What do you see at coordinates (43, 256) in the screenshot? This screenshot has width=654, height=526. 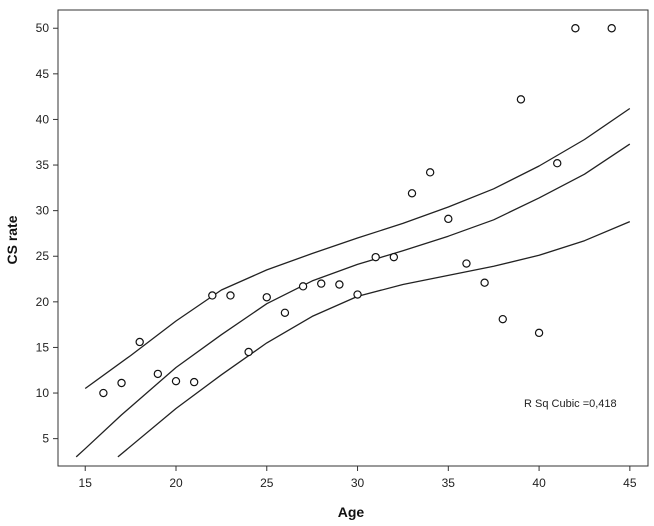 I see `y-tick-label: 25` at bounding box center [43, 256].